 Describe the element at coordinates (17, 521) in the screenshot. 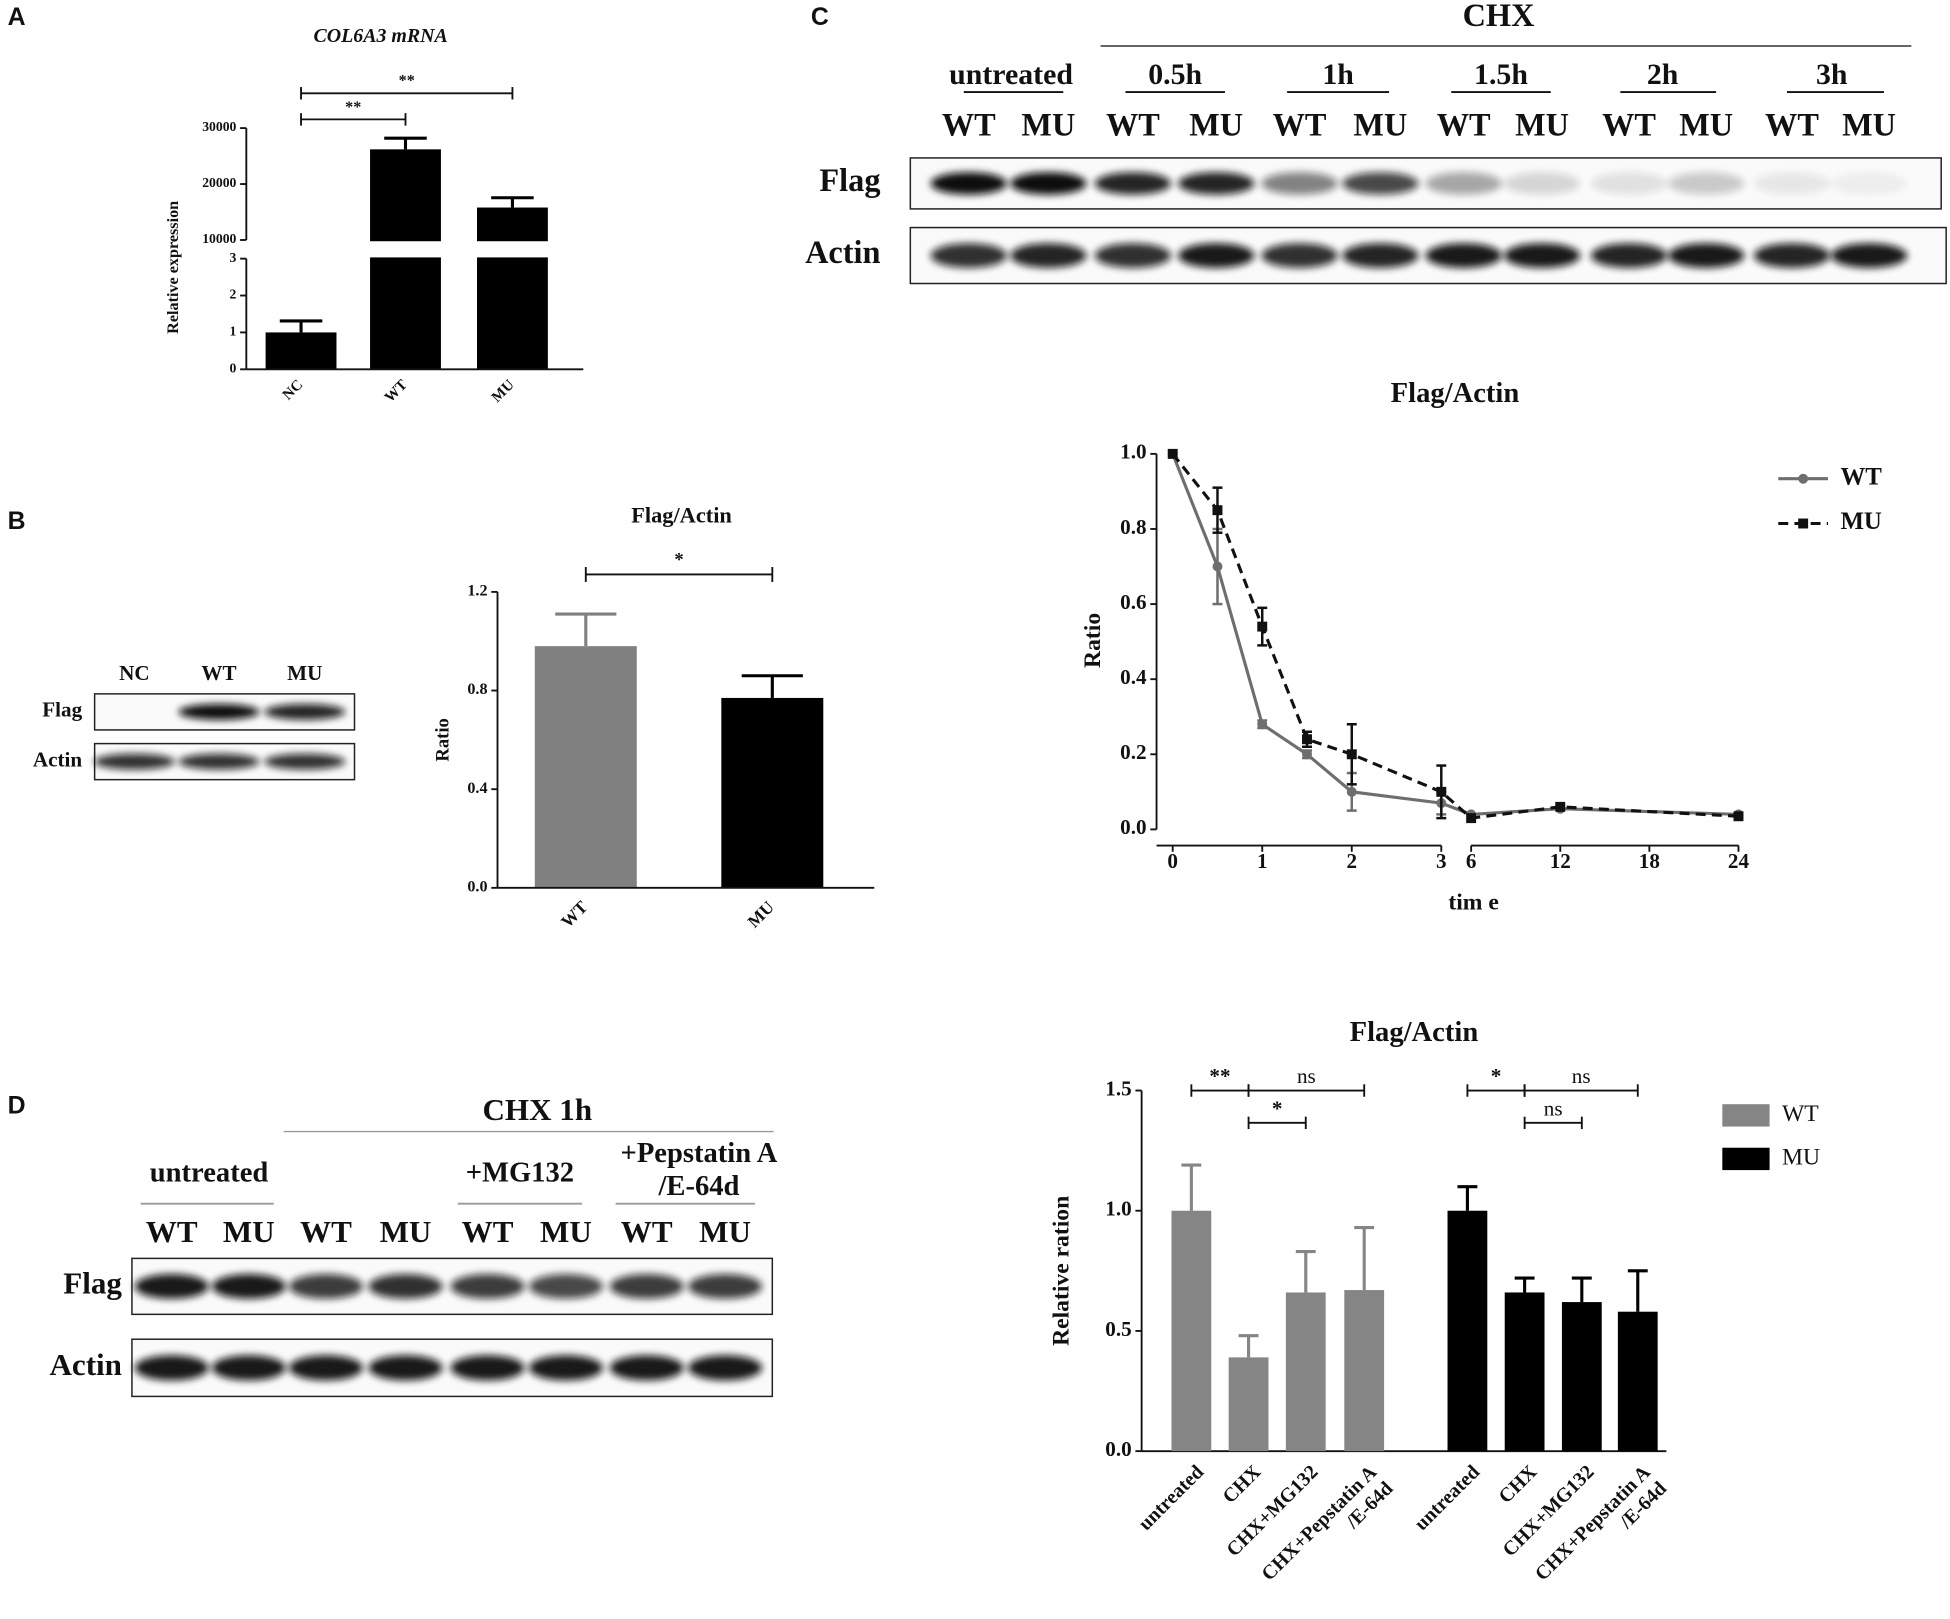

I see `panel-label: B` at that location.